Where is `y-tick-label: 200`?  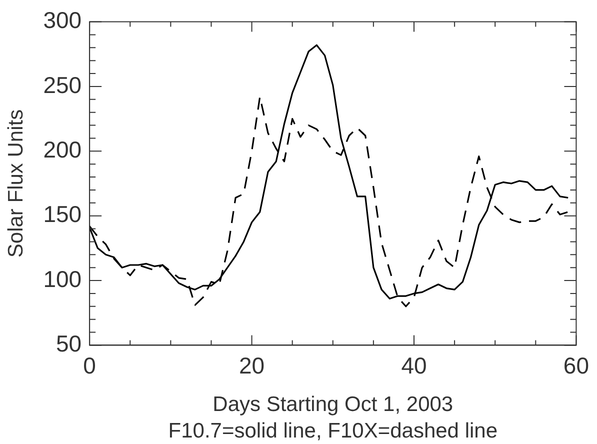
y-tick-label: 200 is located at coordinates (62, 149).